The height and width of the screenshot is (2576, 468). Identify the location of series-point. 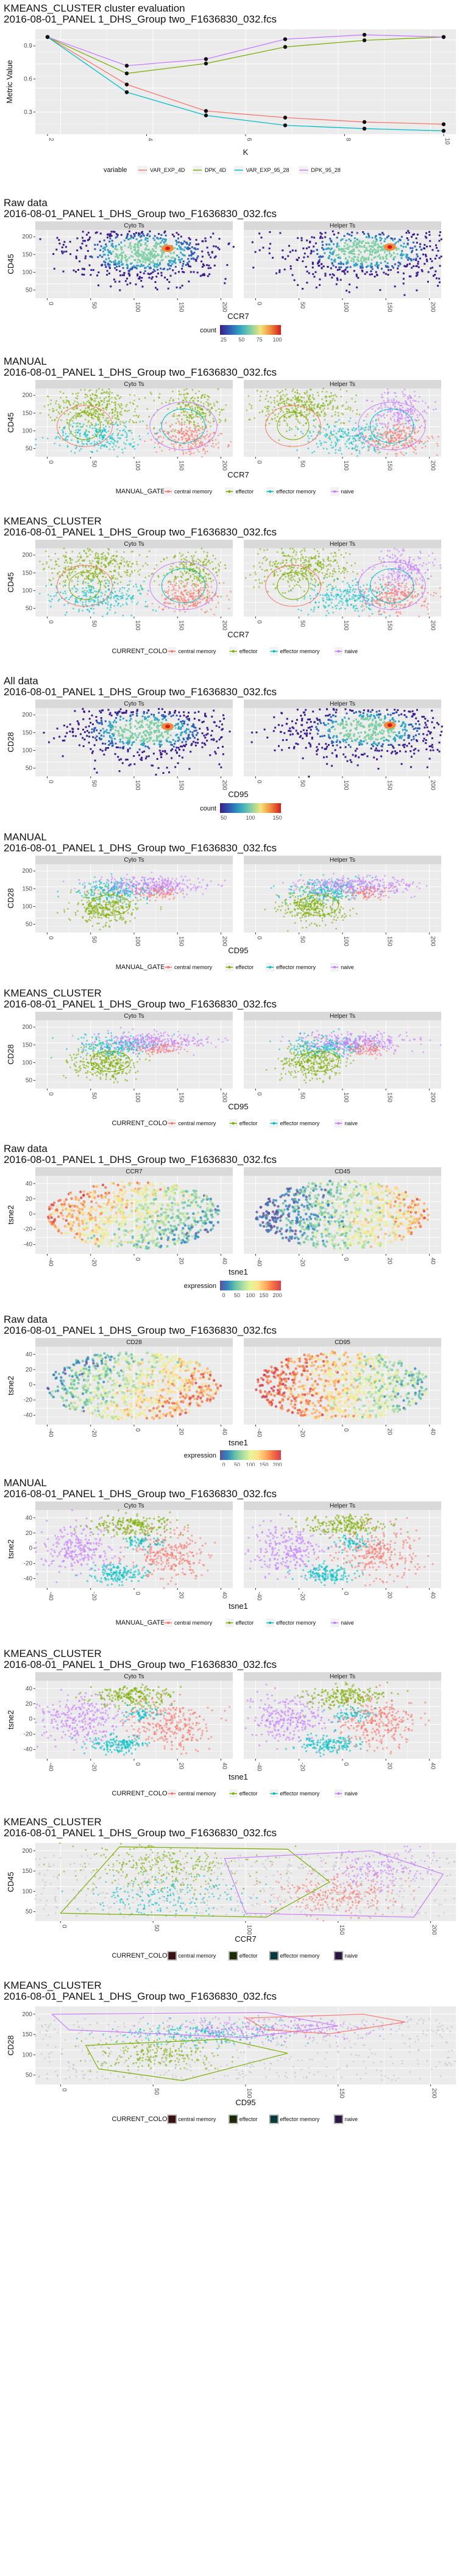
(126, 85).